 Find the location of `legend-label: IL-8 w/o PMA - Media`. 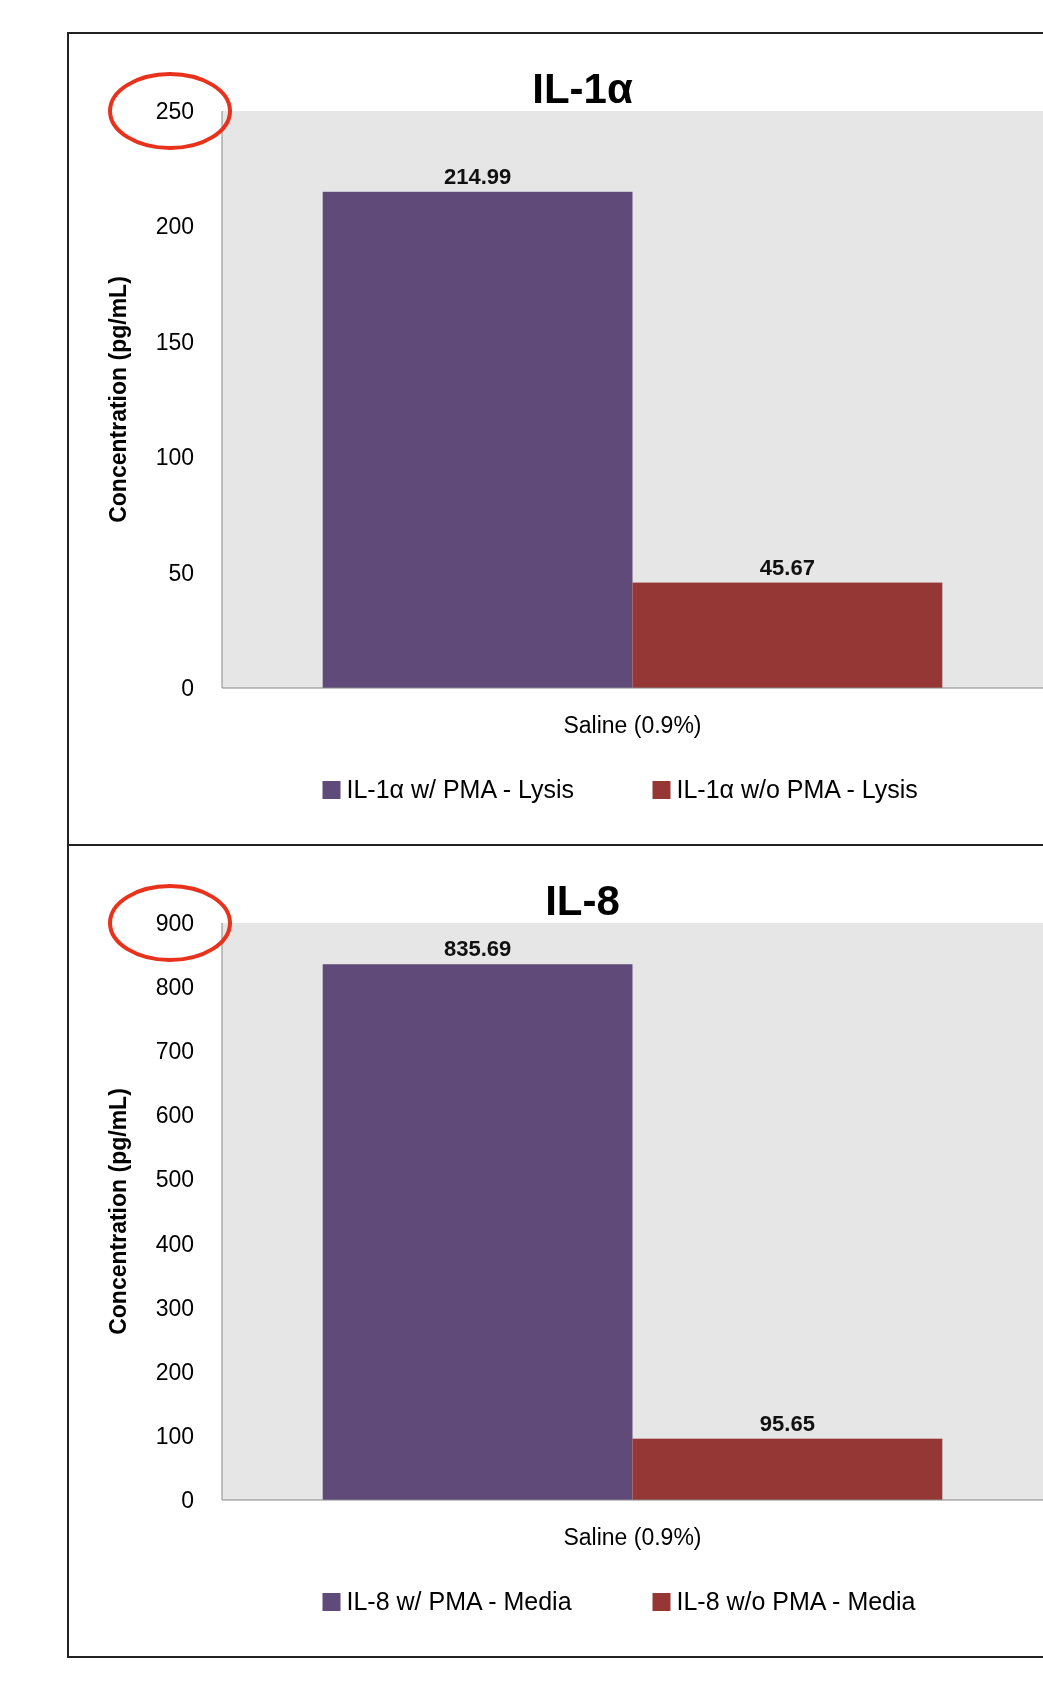

legend-label: IL-8 w/o PMA - Media is located at coordinates (796, 1601).